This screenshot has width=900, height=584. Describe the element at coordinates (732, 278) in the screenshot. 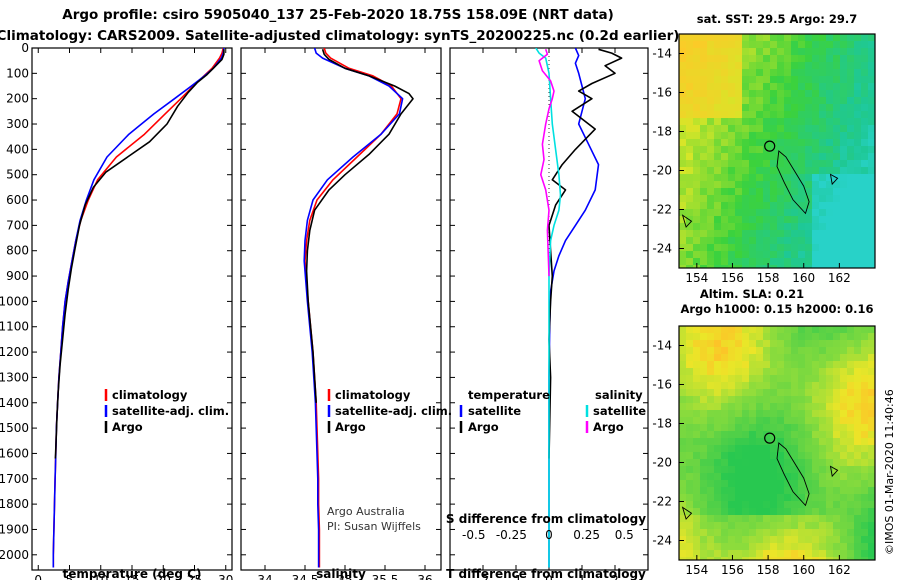

I see `longitude-tick-label: 156` at that location.